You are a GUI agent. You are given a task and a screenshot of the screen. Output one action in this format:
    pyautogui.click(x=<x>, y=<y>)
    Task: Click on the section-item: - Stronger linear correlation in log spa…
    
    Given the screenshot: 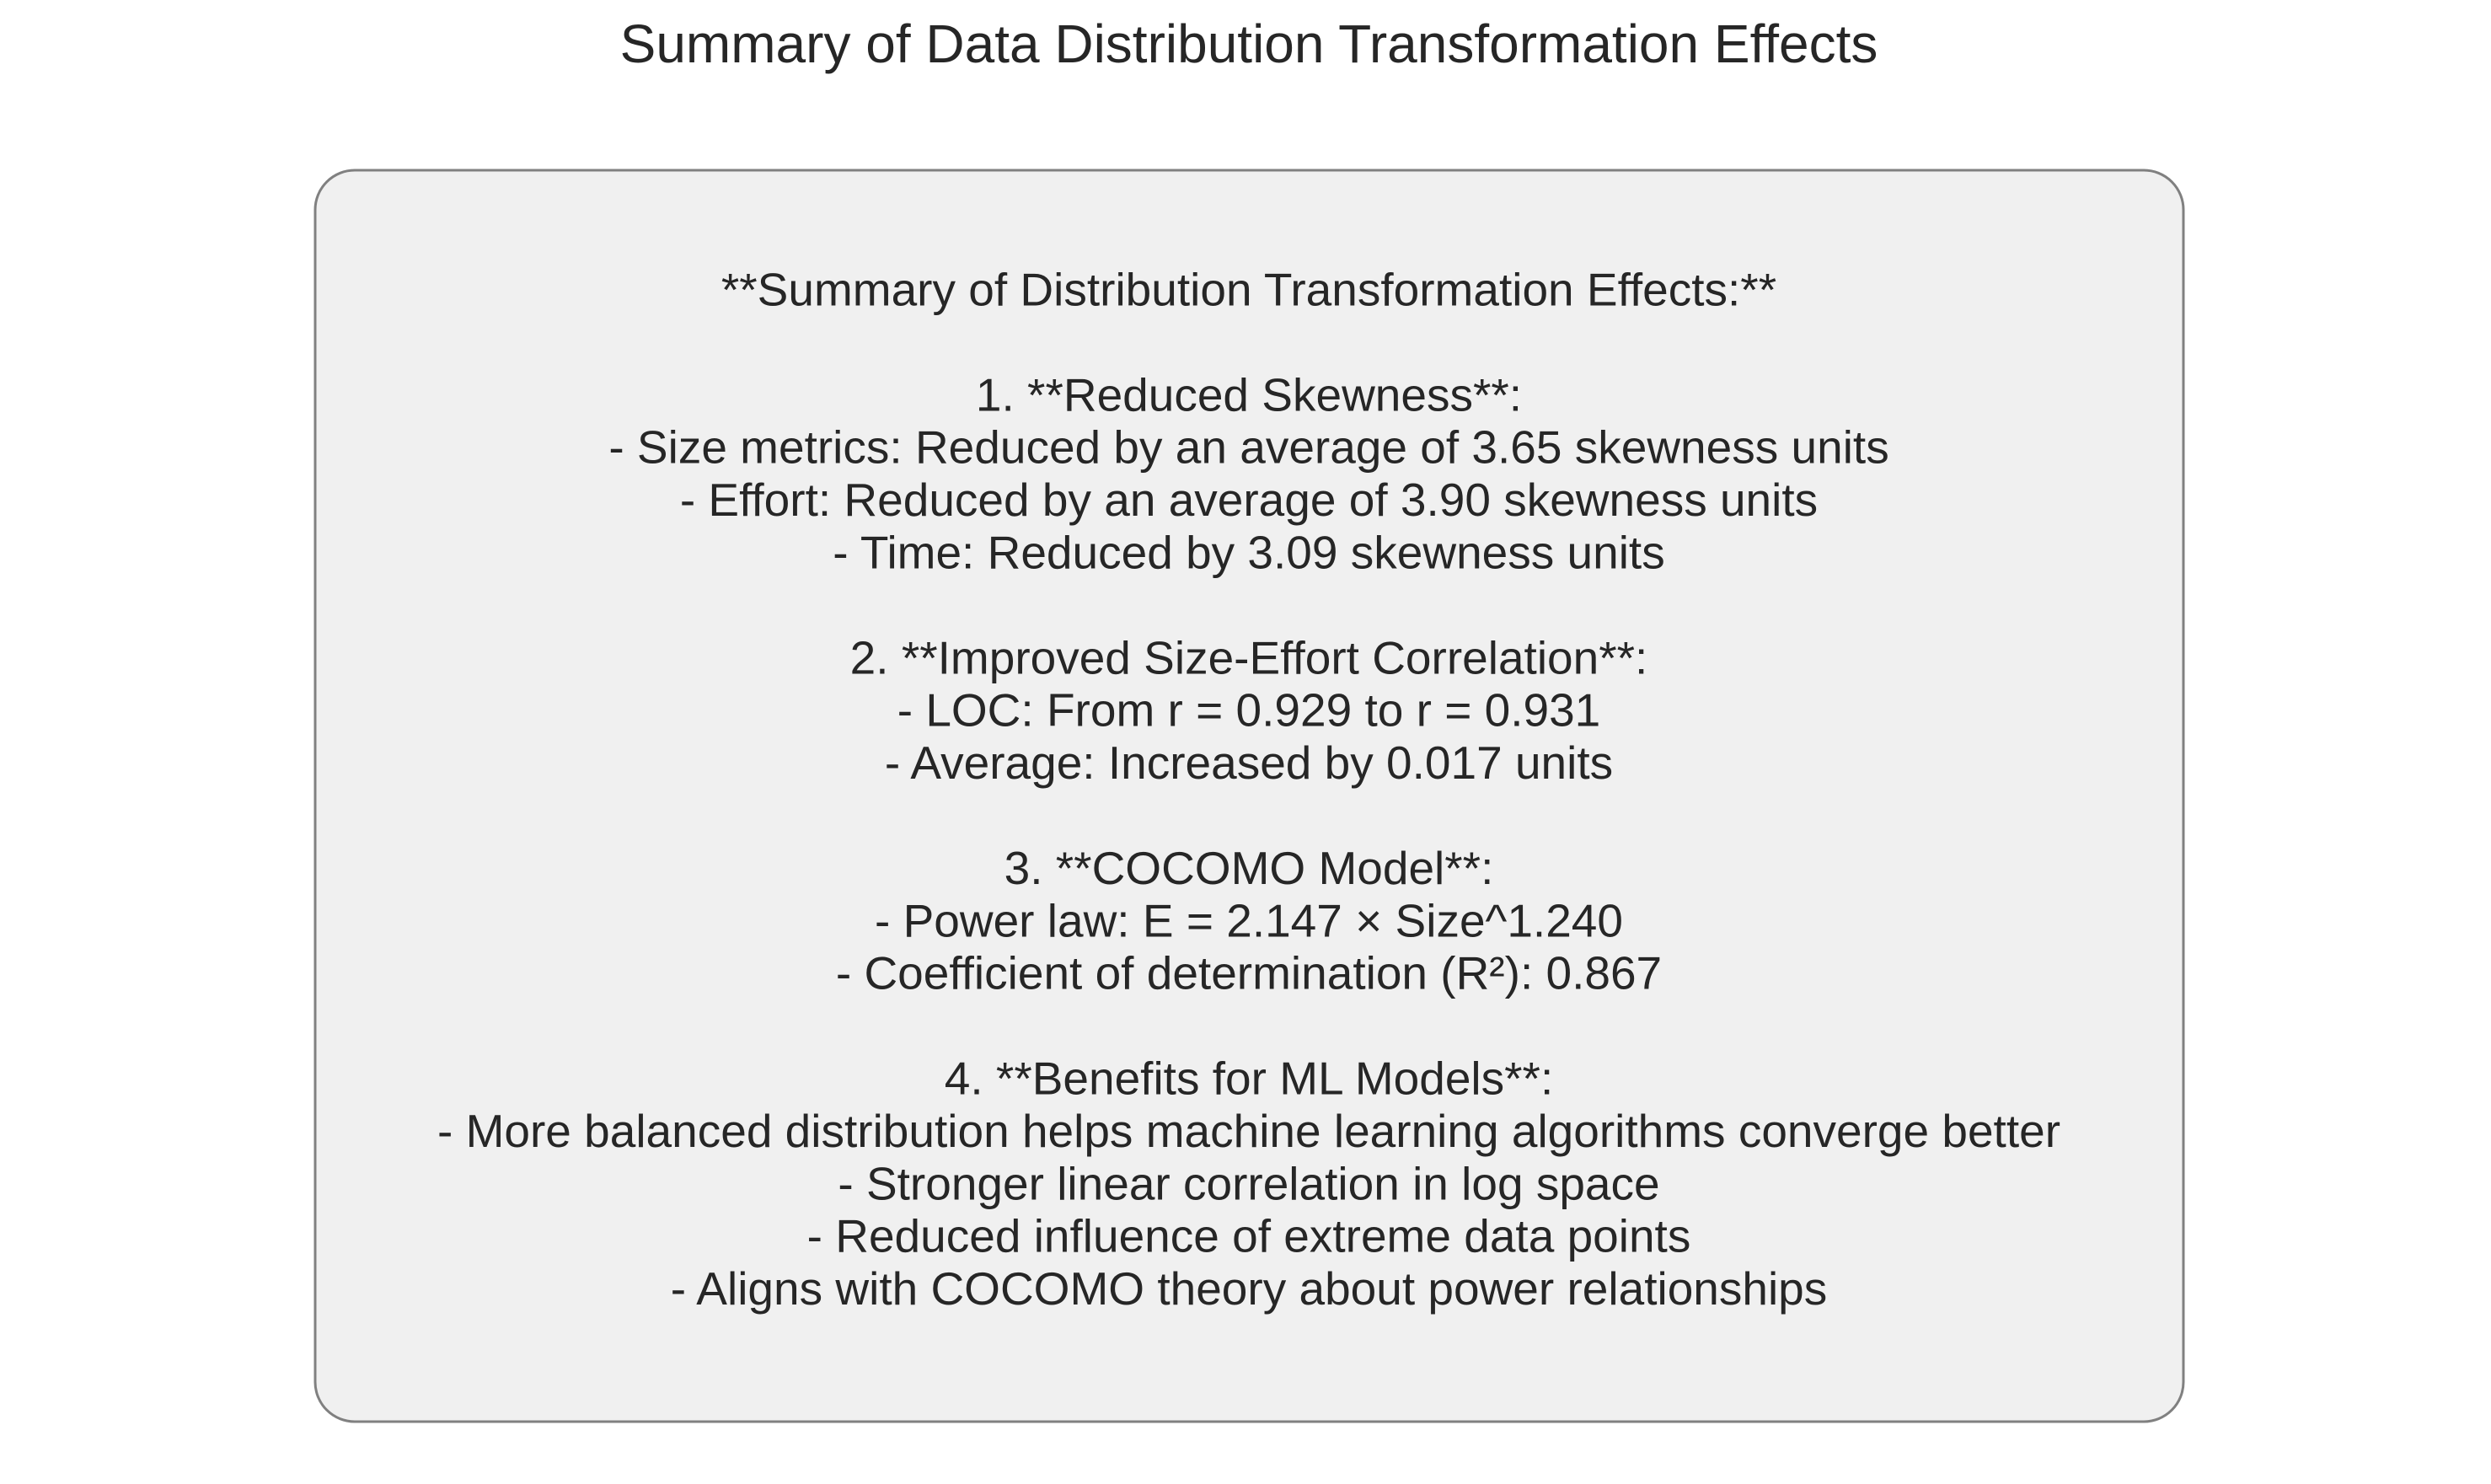 What is the action you would take?
    pyautogui.click(x=1249, y=1183)
    